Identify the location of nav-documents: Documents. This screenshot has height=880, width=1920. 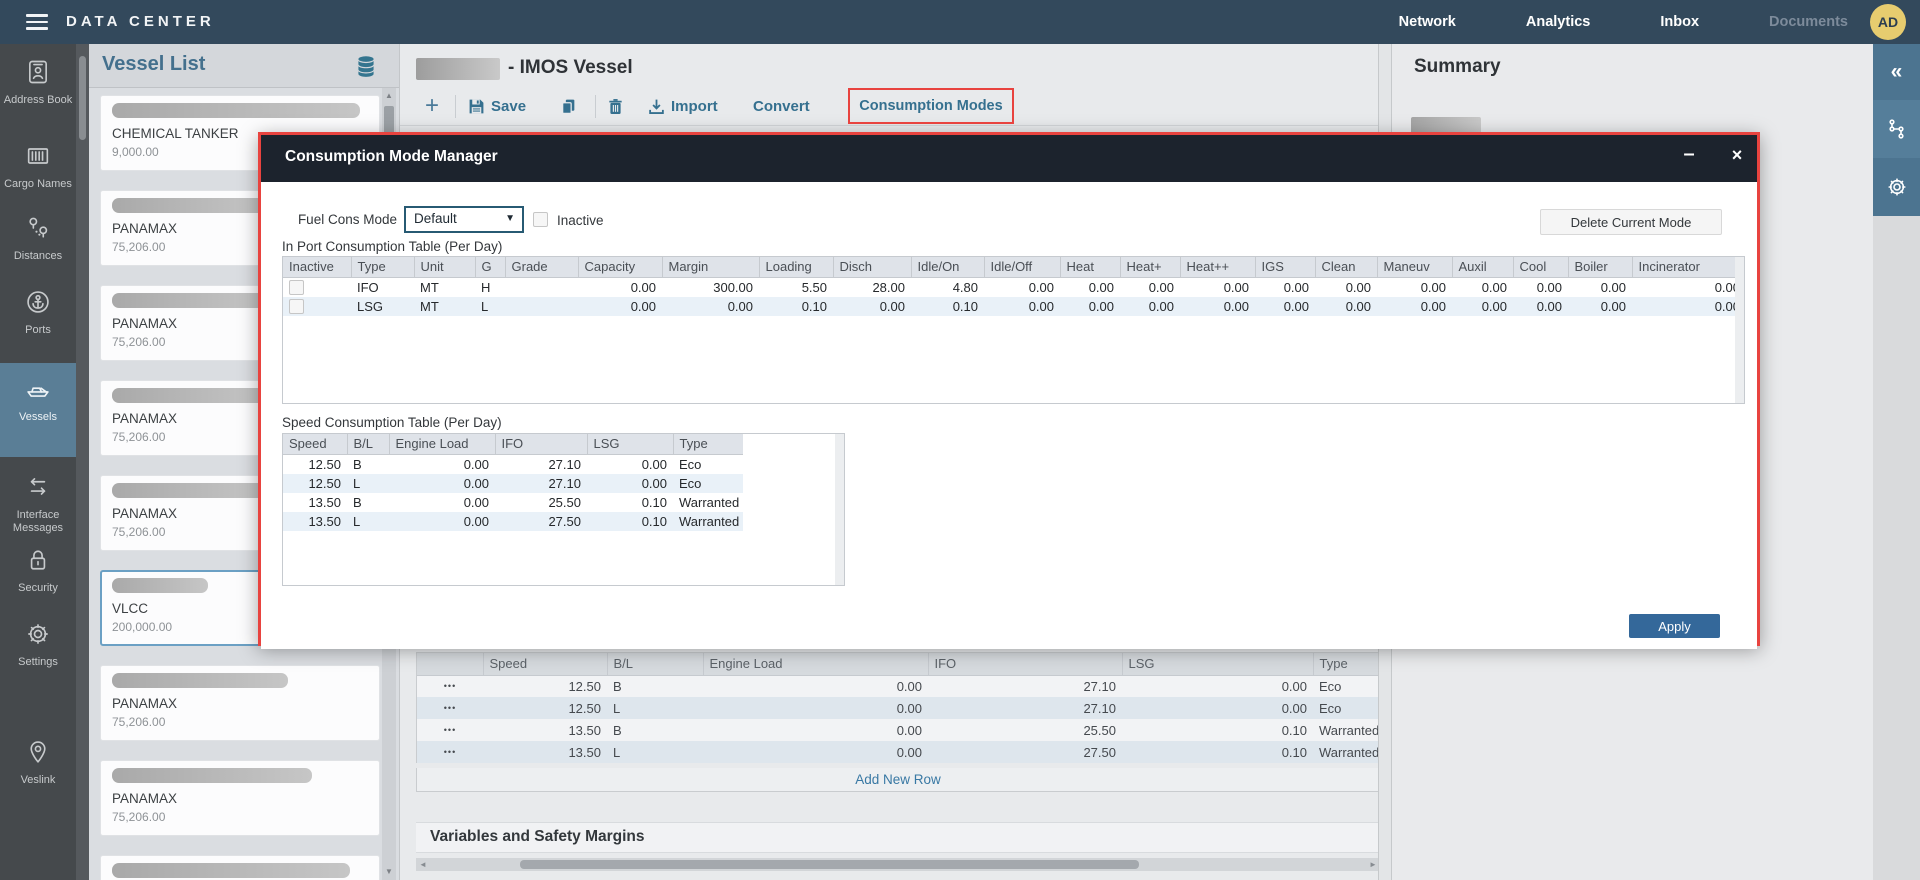
(1808, 22).